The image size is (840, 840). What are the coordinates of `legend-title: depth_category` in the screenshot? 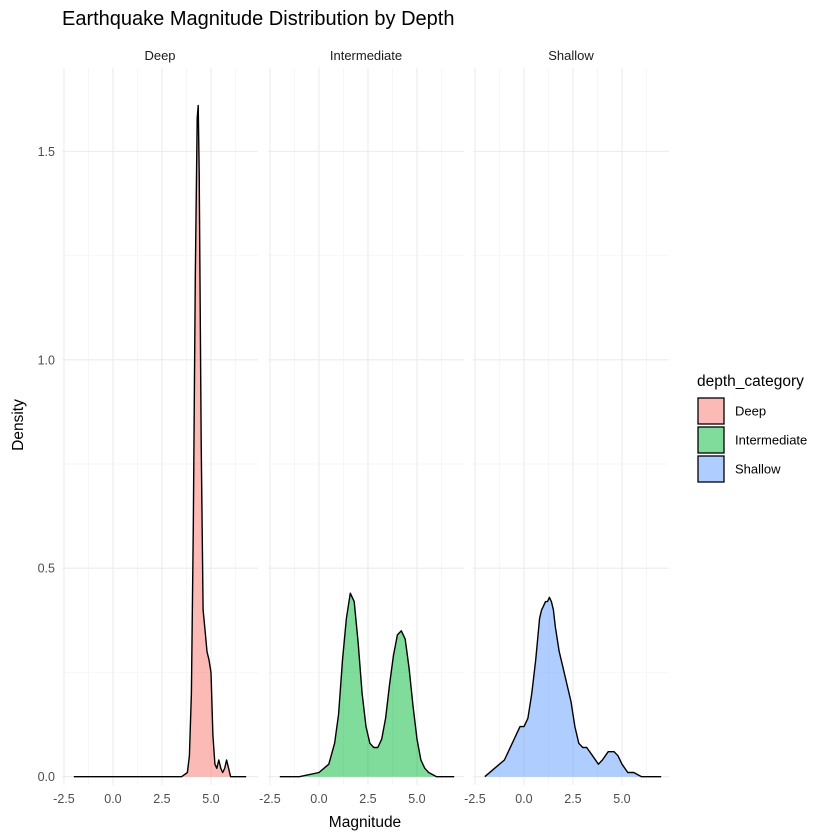 It's located at (750, 381).